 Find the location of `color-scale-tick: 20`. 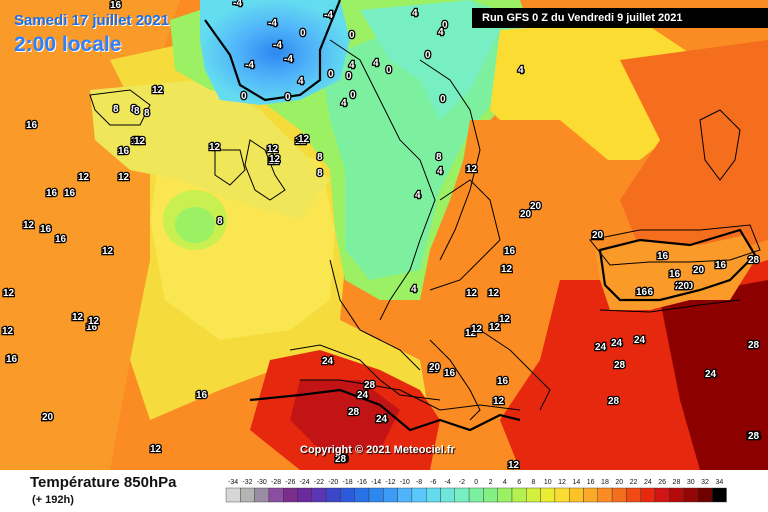

color-scale-tick: 20 is located at coordinates (619, 482).